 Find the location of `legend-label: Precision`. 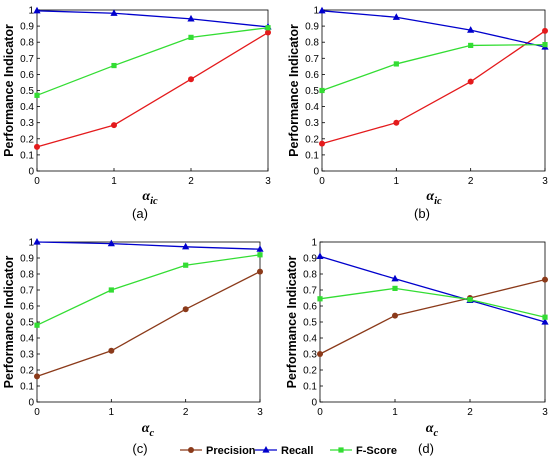

legend-label: Precision is located at coordinates (231, 451).